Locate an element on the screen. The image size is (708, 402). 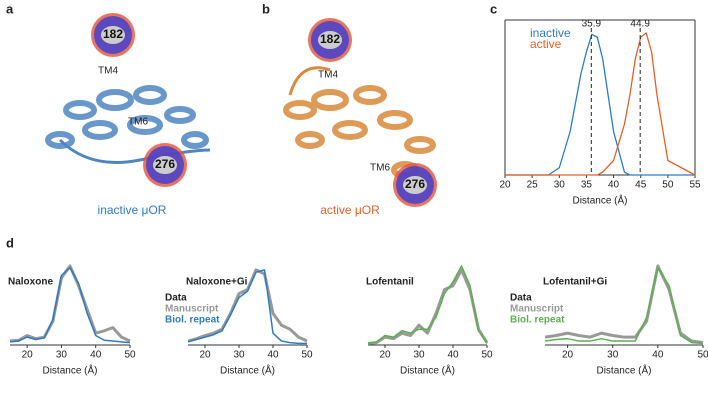
panel-label: a is located at coordinates (10, 8).